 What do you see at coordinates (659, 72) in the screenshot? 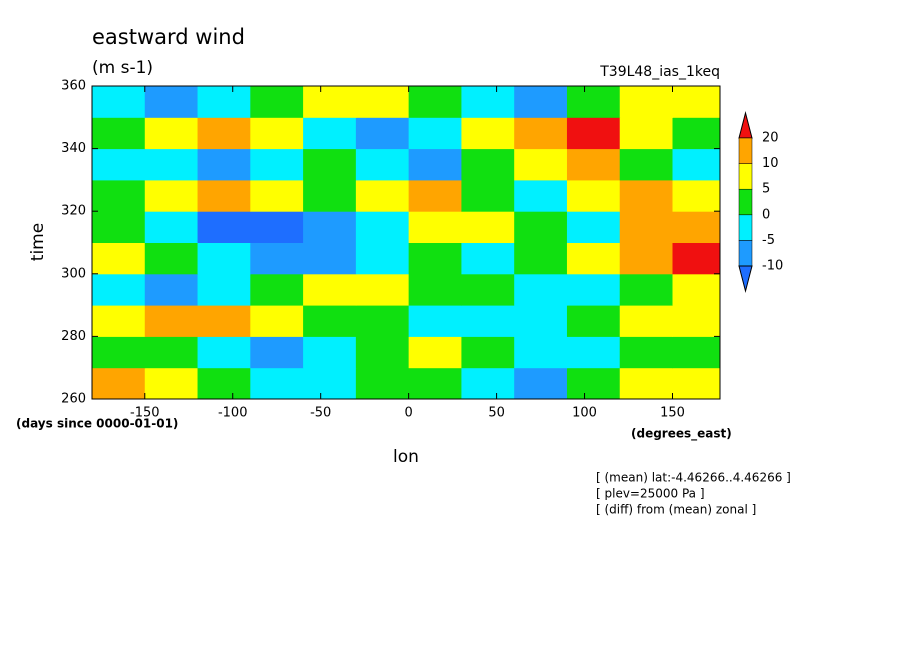
I see `dataset-label: T39L48_ias_1keq` at bounding box center [659, 72].